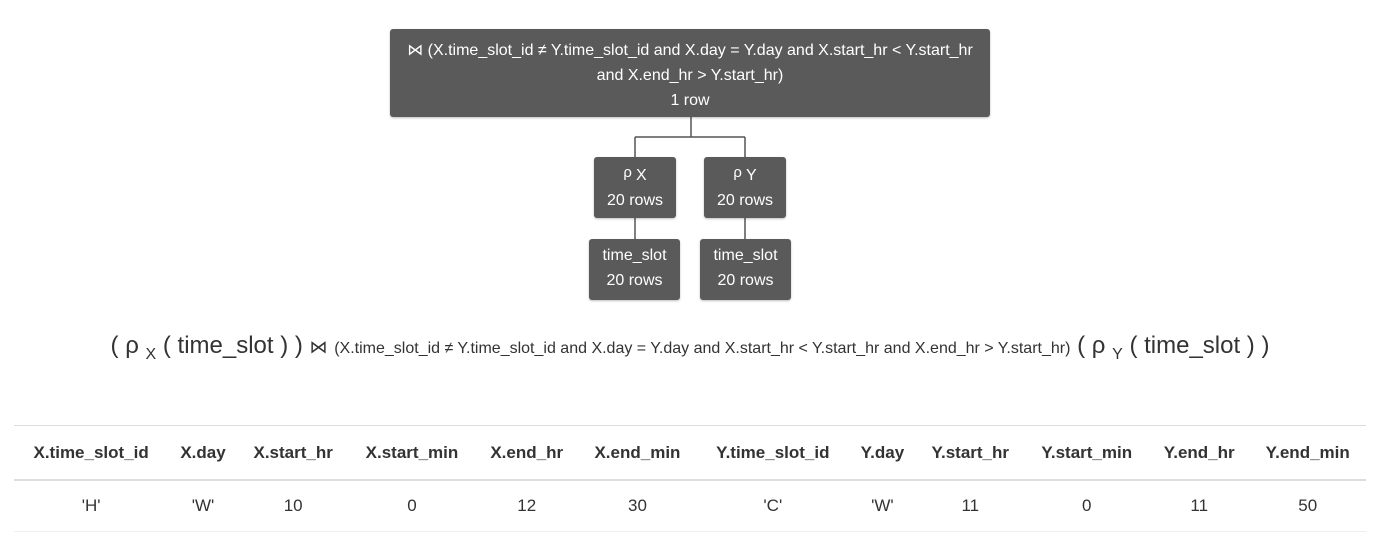 The width and height of the screenshot is (1380, 550). What do you see at coordinates (641, 175) in the screenshot?
I see `rename-x-name: X` at bounding box center [641, 175].